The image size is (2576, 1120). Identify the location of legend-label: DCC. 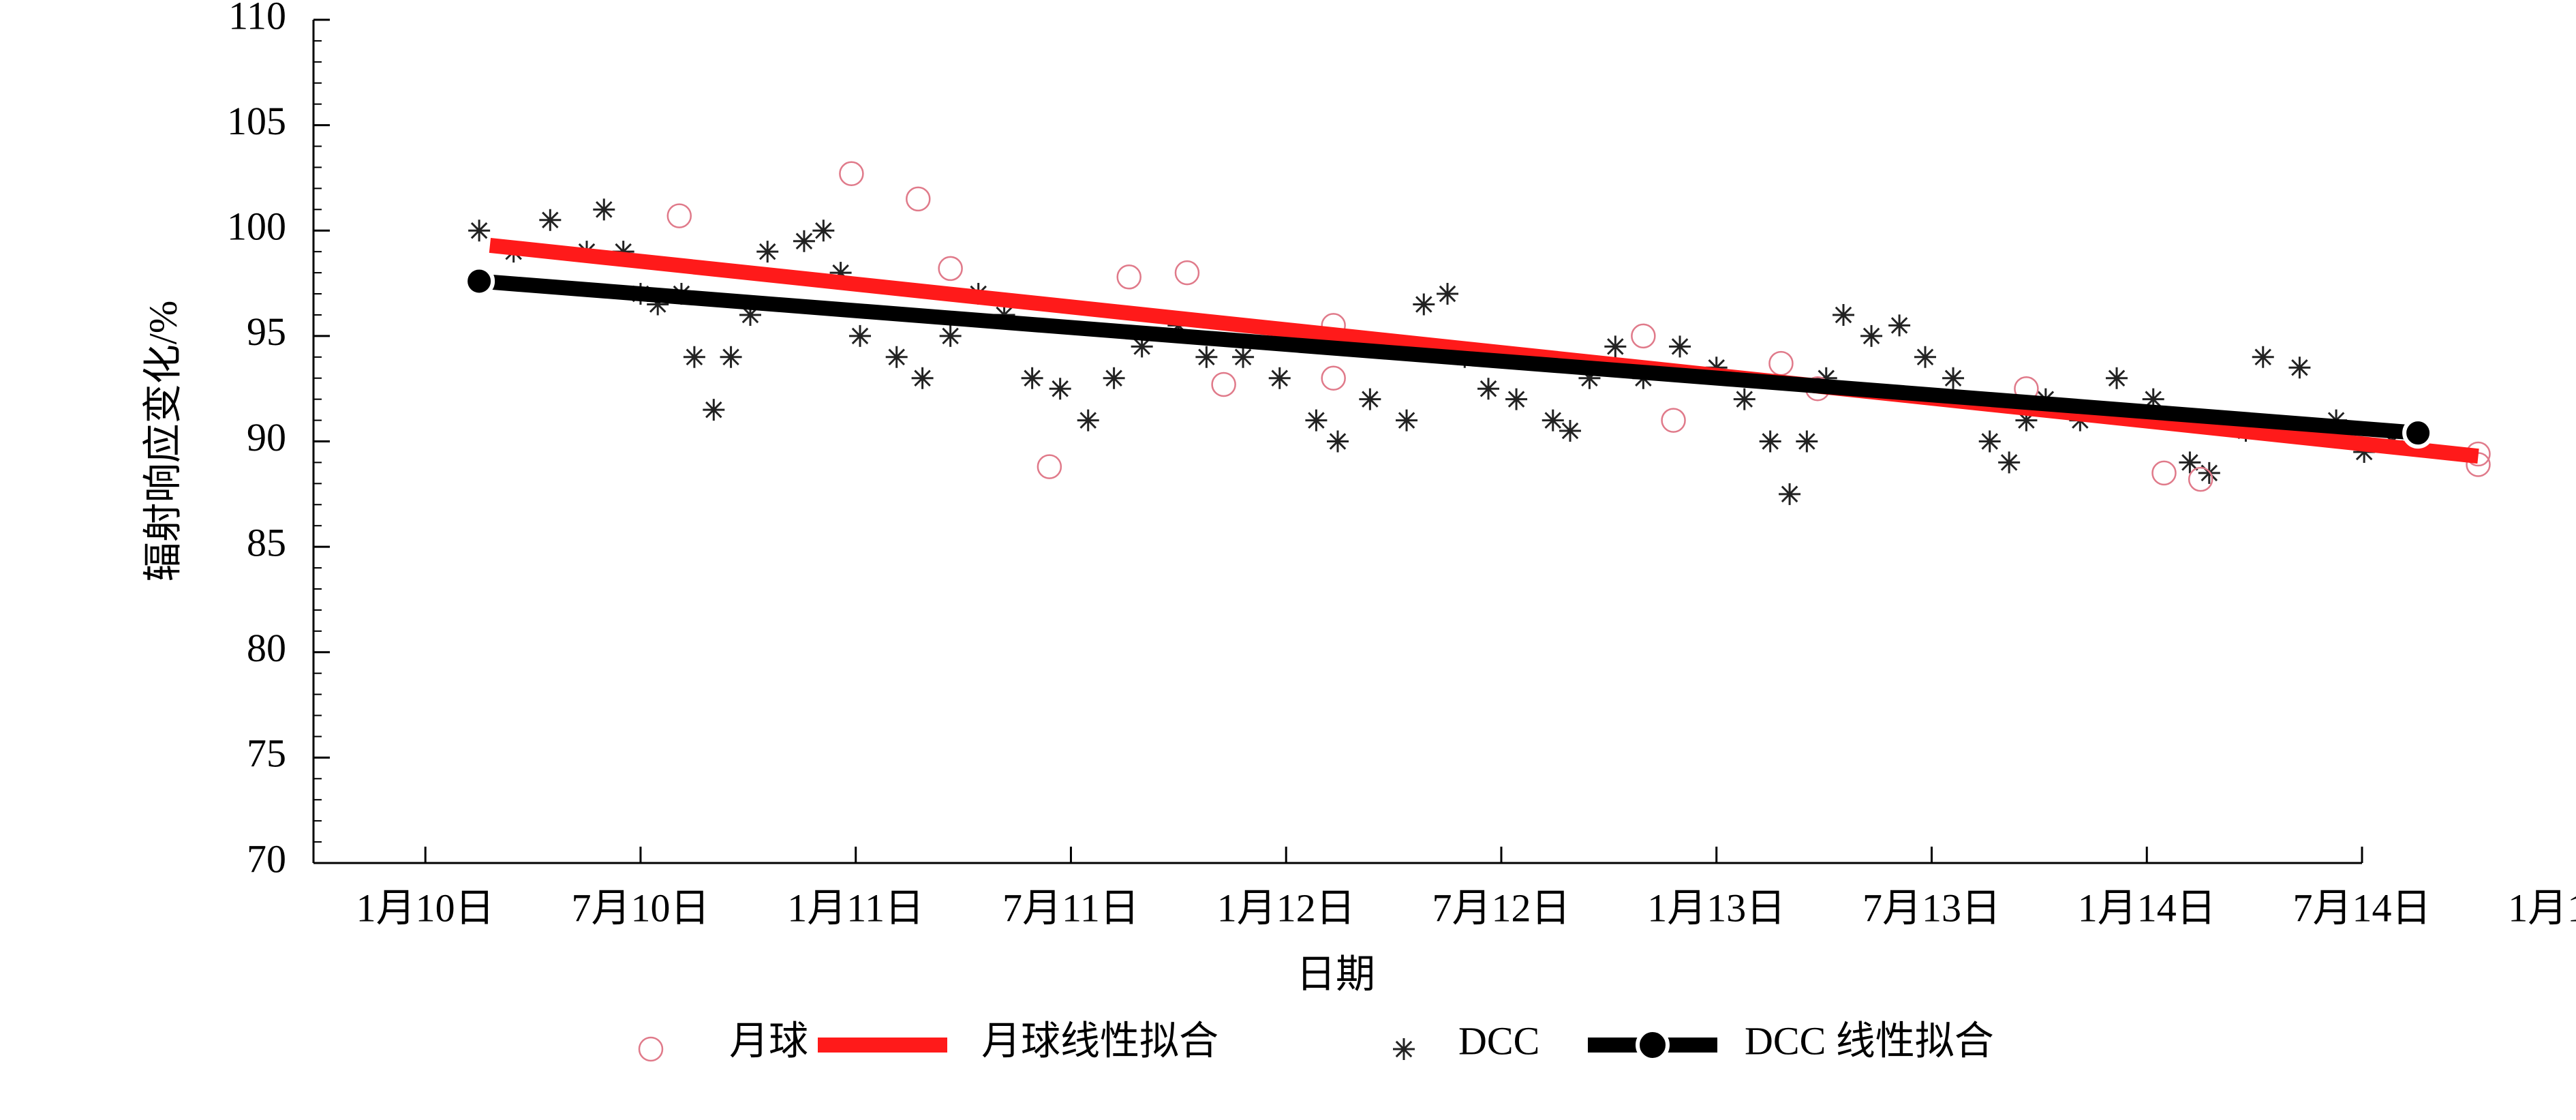
(1498, 1040).